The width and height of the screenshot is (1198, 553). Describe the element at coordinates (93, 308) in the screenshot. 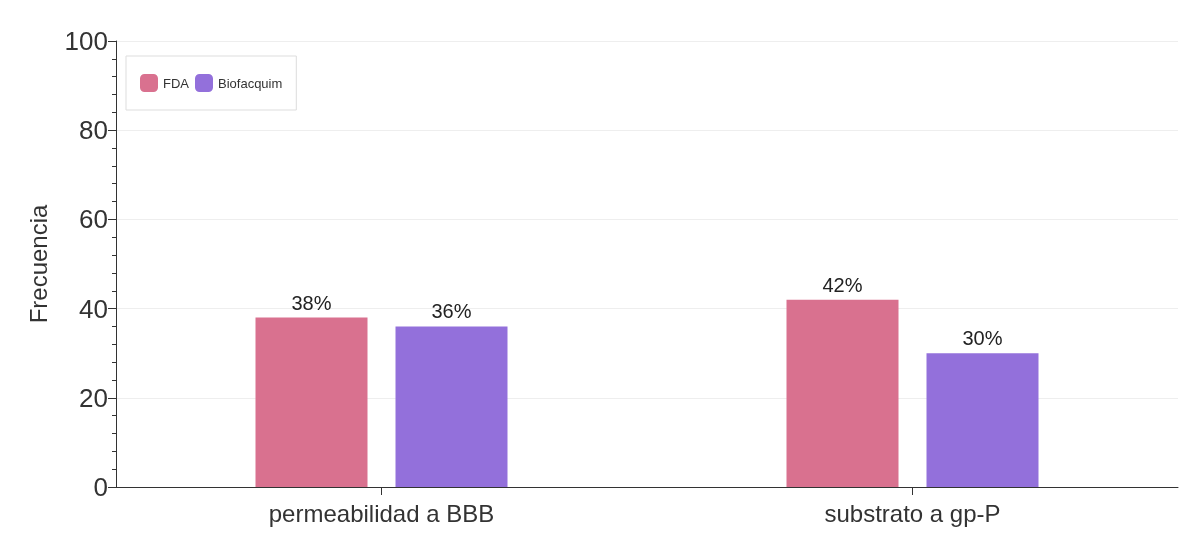

I see `y-tick-label: 40` at that location.